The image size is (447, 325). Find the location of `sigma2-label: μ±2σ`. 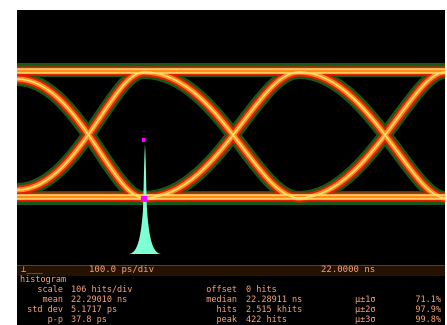

sigma2-label: μ±2σ is located at coordinates (365, 310).